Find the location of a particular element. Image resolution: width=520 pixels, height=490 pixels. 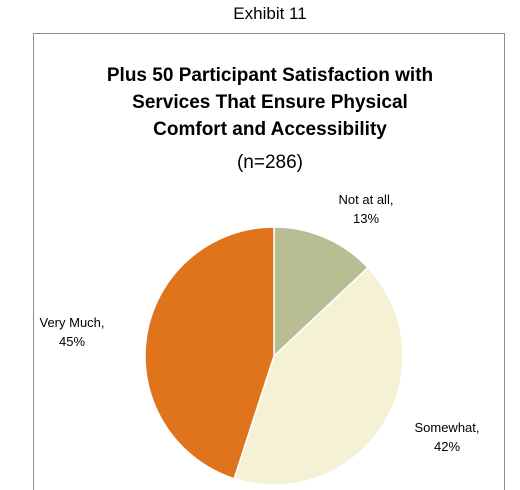

slice-label-not-at-all: Not at all, is located at coordinates (366, 199).